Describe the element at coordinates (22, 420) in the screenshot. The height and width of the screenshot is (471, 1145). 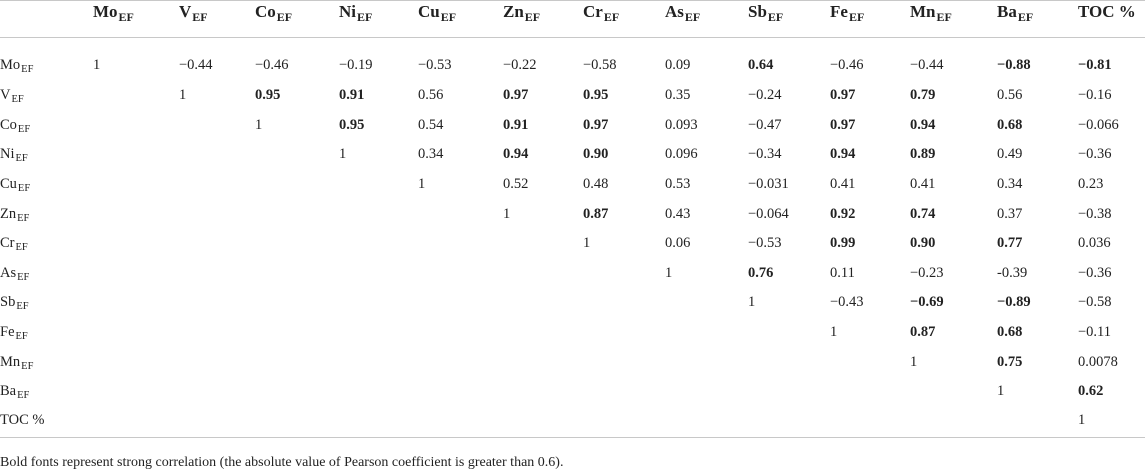
I see `row-label: TOC %` at that location.